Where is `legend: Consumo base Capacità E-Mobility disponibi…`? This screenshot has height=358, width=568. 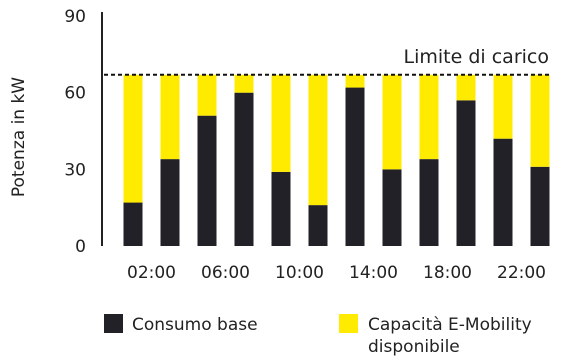
legend: Consumo base Capacità E-Mobility disponibi… is located at coordinates (318, 335).